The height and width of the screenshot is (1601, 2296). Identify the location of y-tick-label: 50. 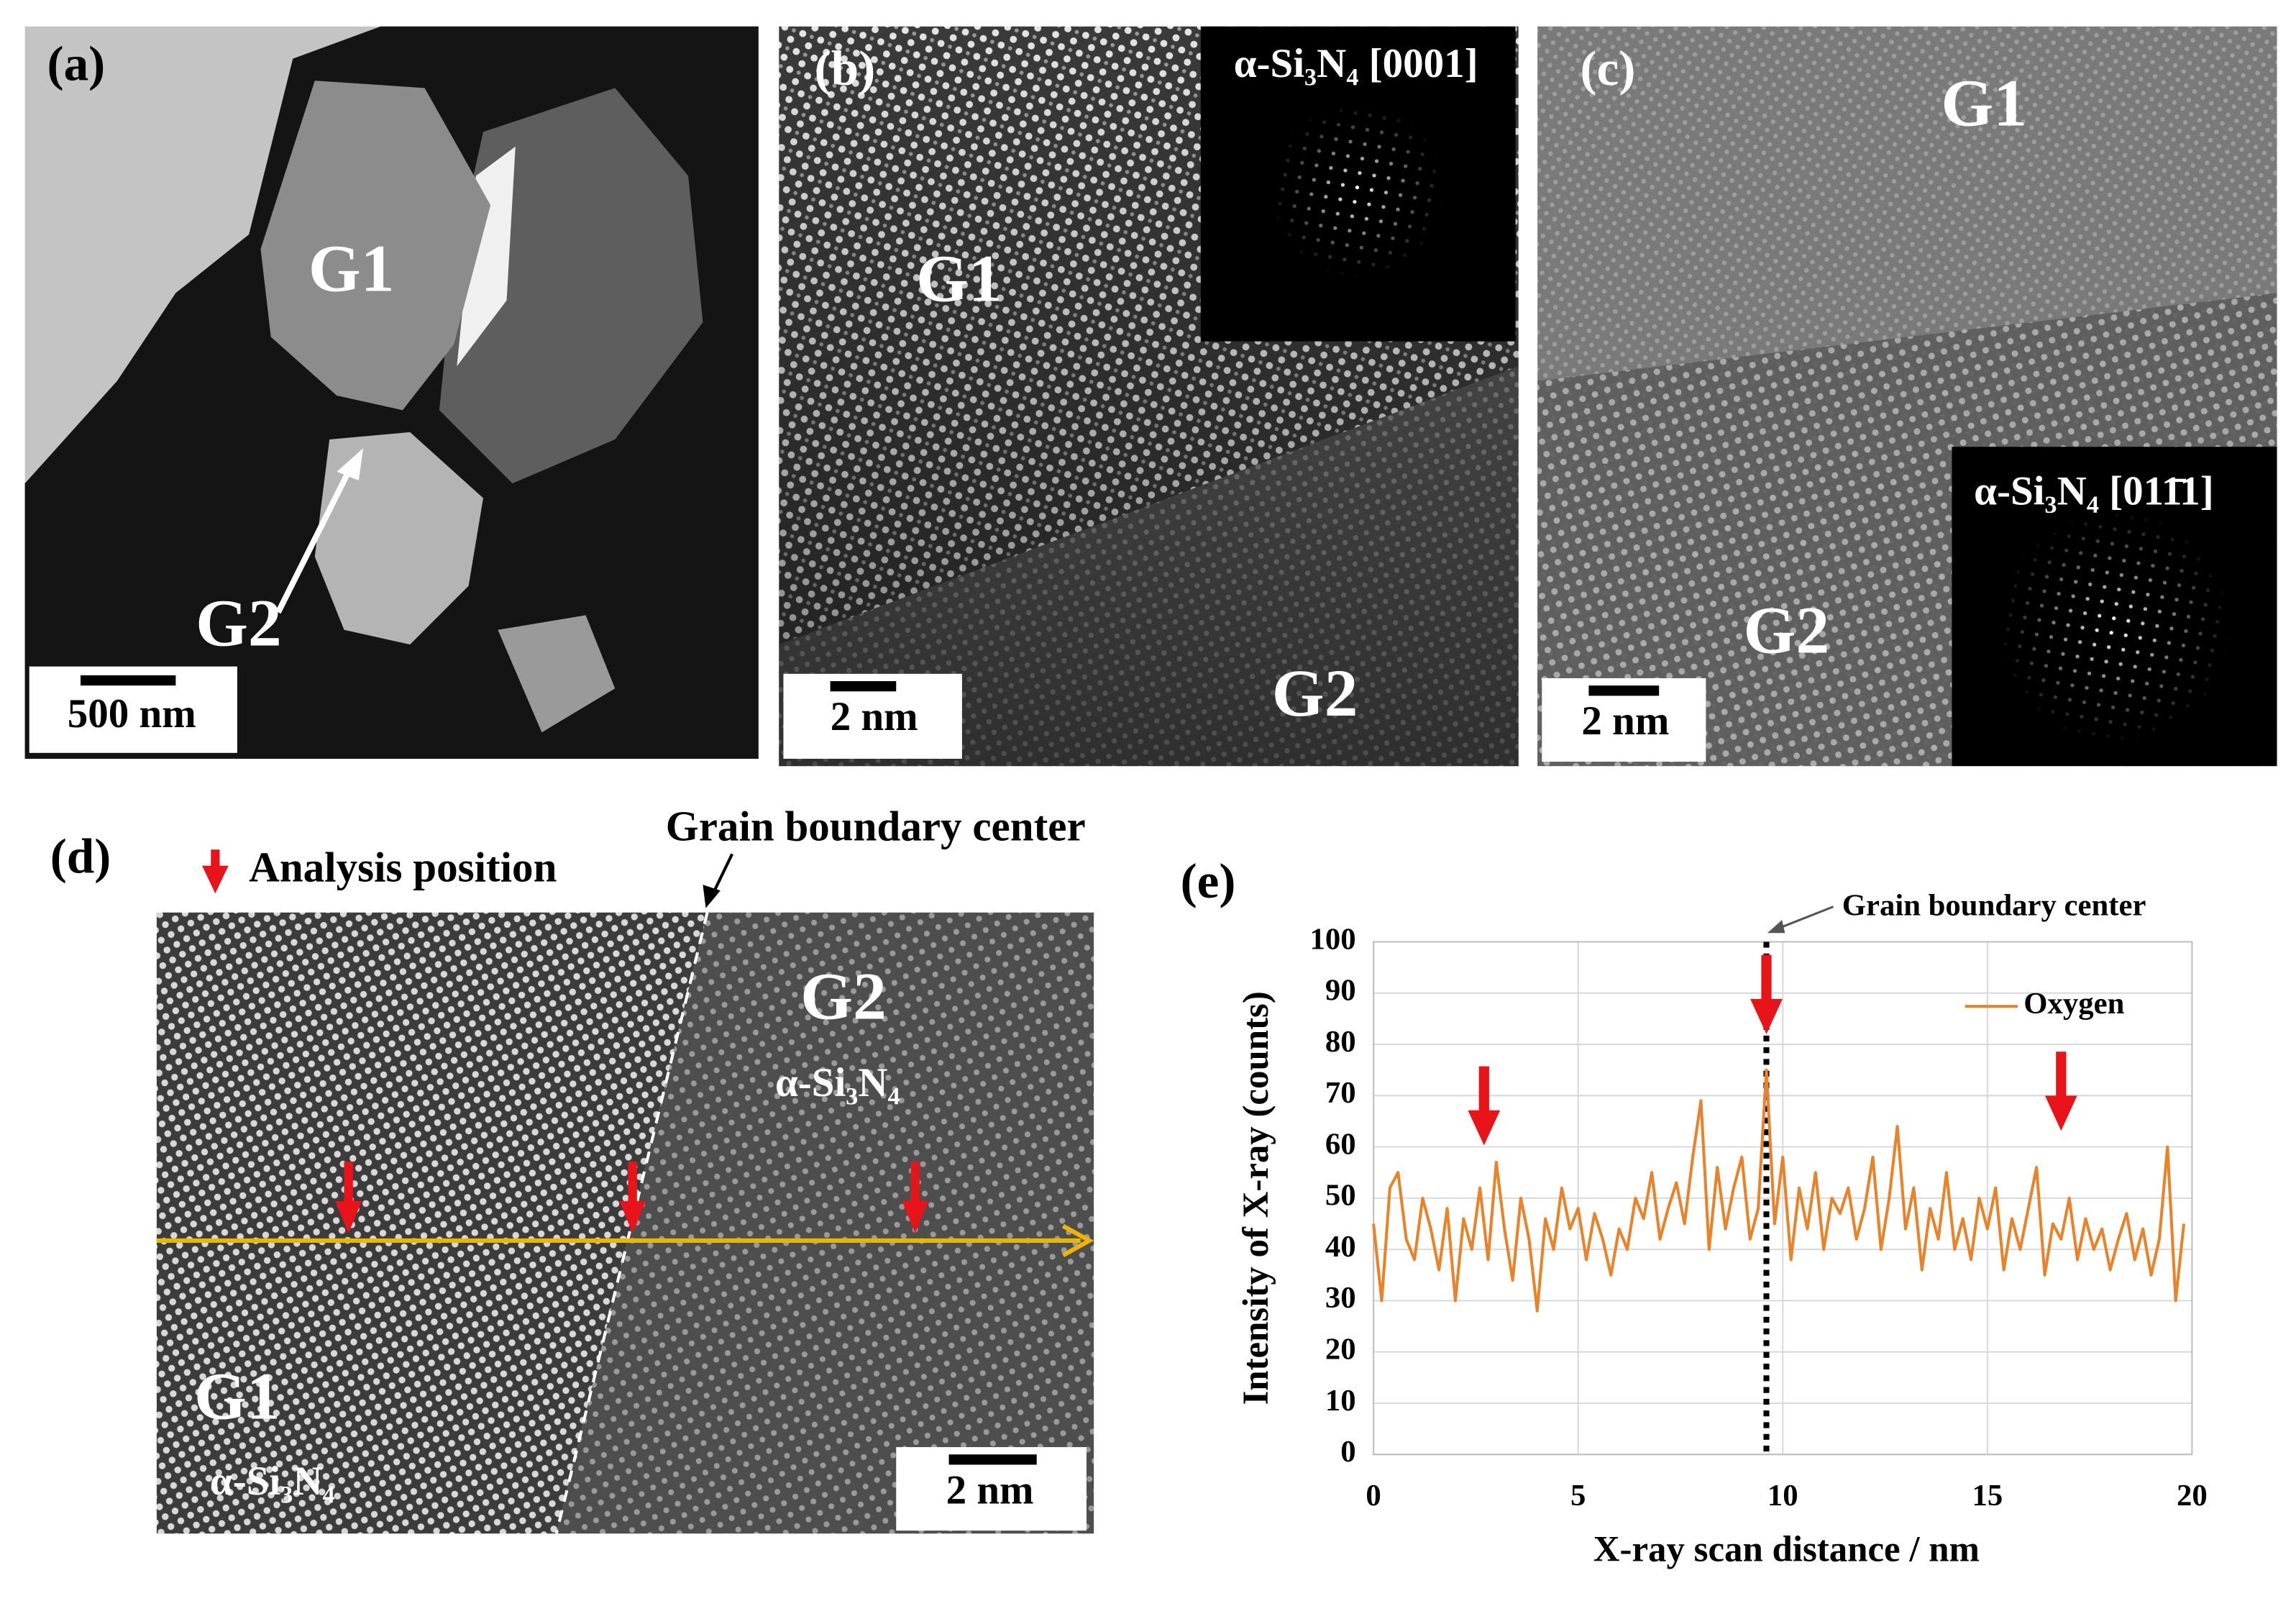
(1340, 1196).